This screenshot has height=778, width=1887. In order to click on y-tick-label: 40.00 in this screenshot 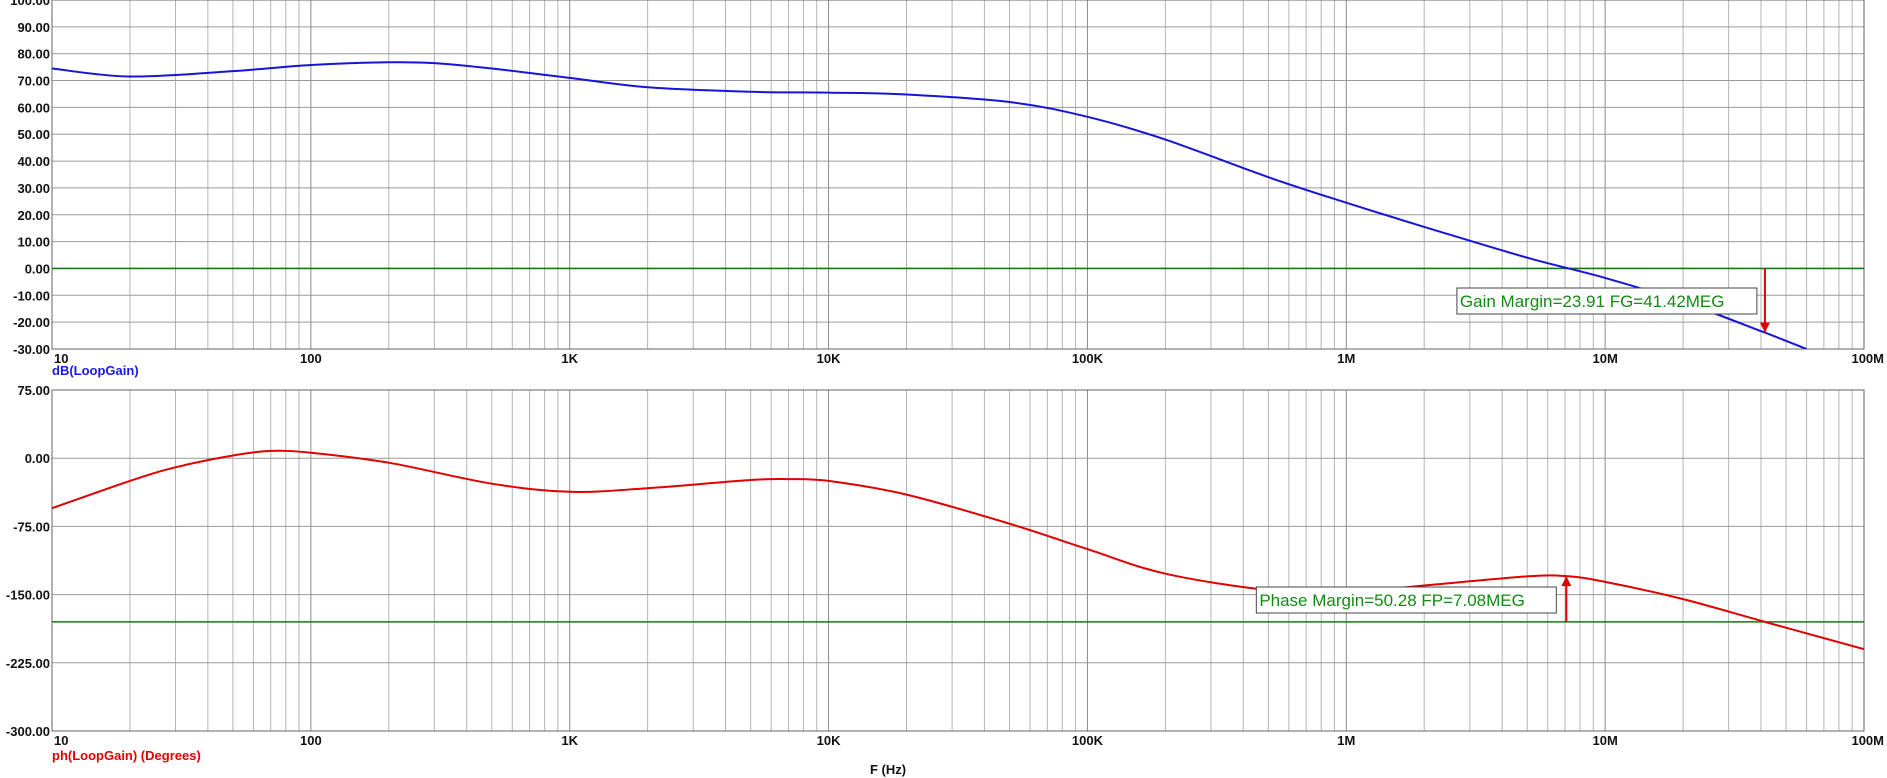, I will do `click(33, 161)`.